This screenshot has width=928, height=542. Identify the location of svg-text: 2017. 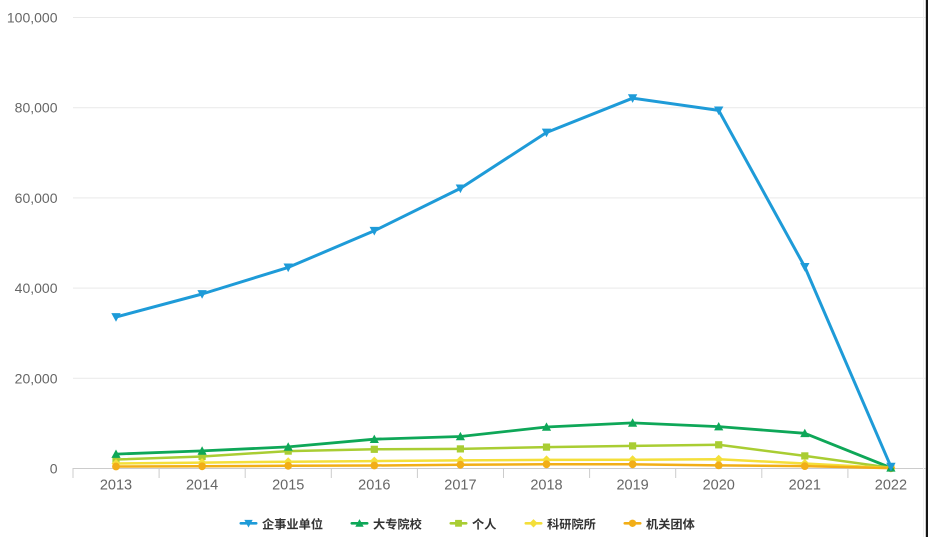
(460, 486).